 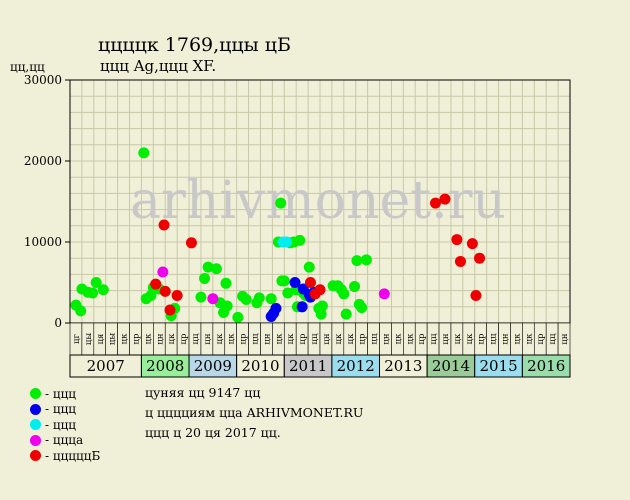 What do you see at coordinates (113, 339) in the screenshot?
I see `x-period-label: цы` at bounding box center [113, 339].